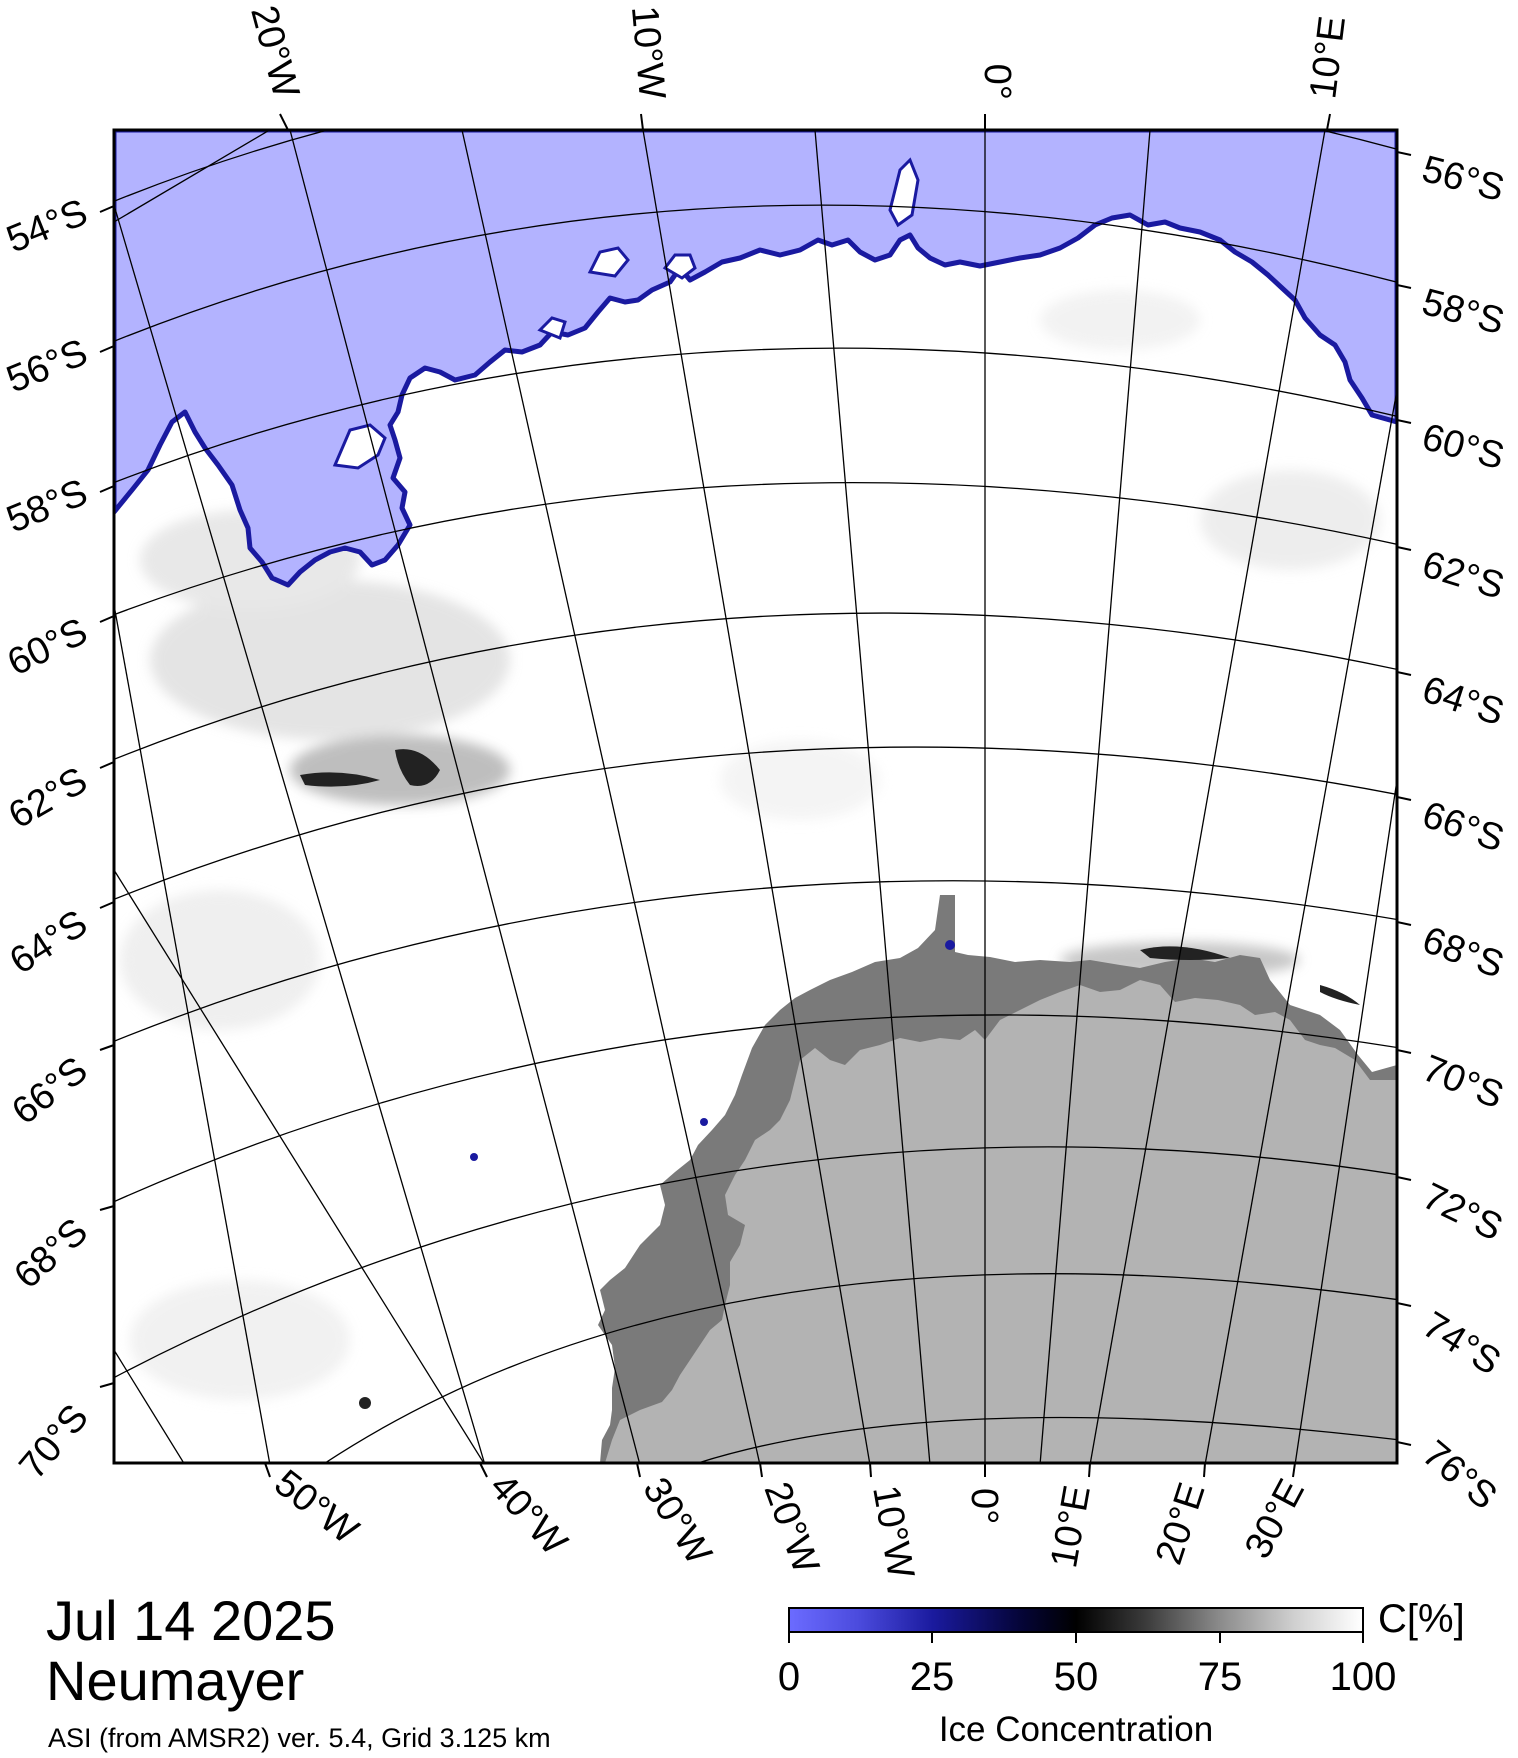 This screenshot has height=1758, width=1518. What do you see at coordinates (893, 1531) in the screenshot?
I see `bottom-lon-label: 10°W` at bounding box center [893, 1531].